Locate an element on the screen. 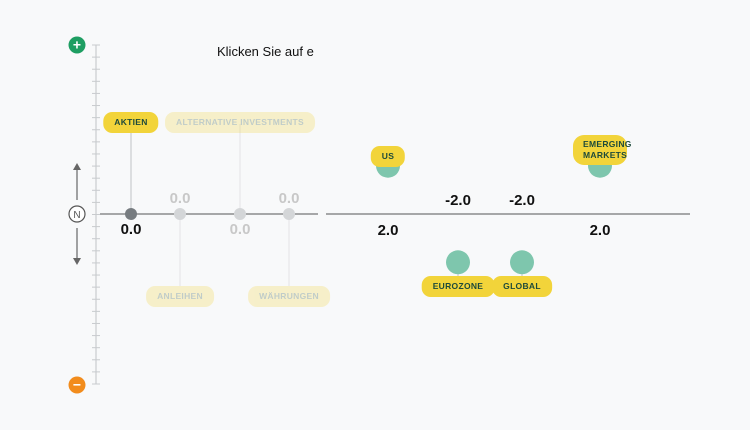  plus-icon is located at coordinates (77, 45).